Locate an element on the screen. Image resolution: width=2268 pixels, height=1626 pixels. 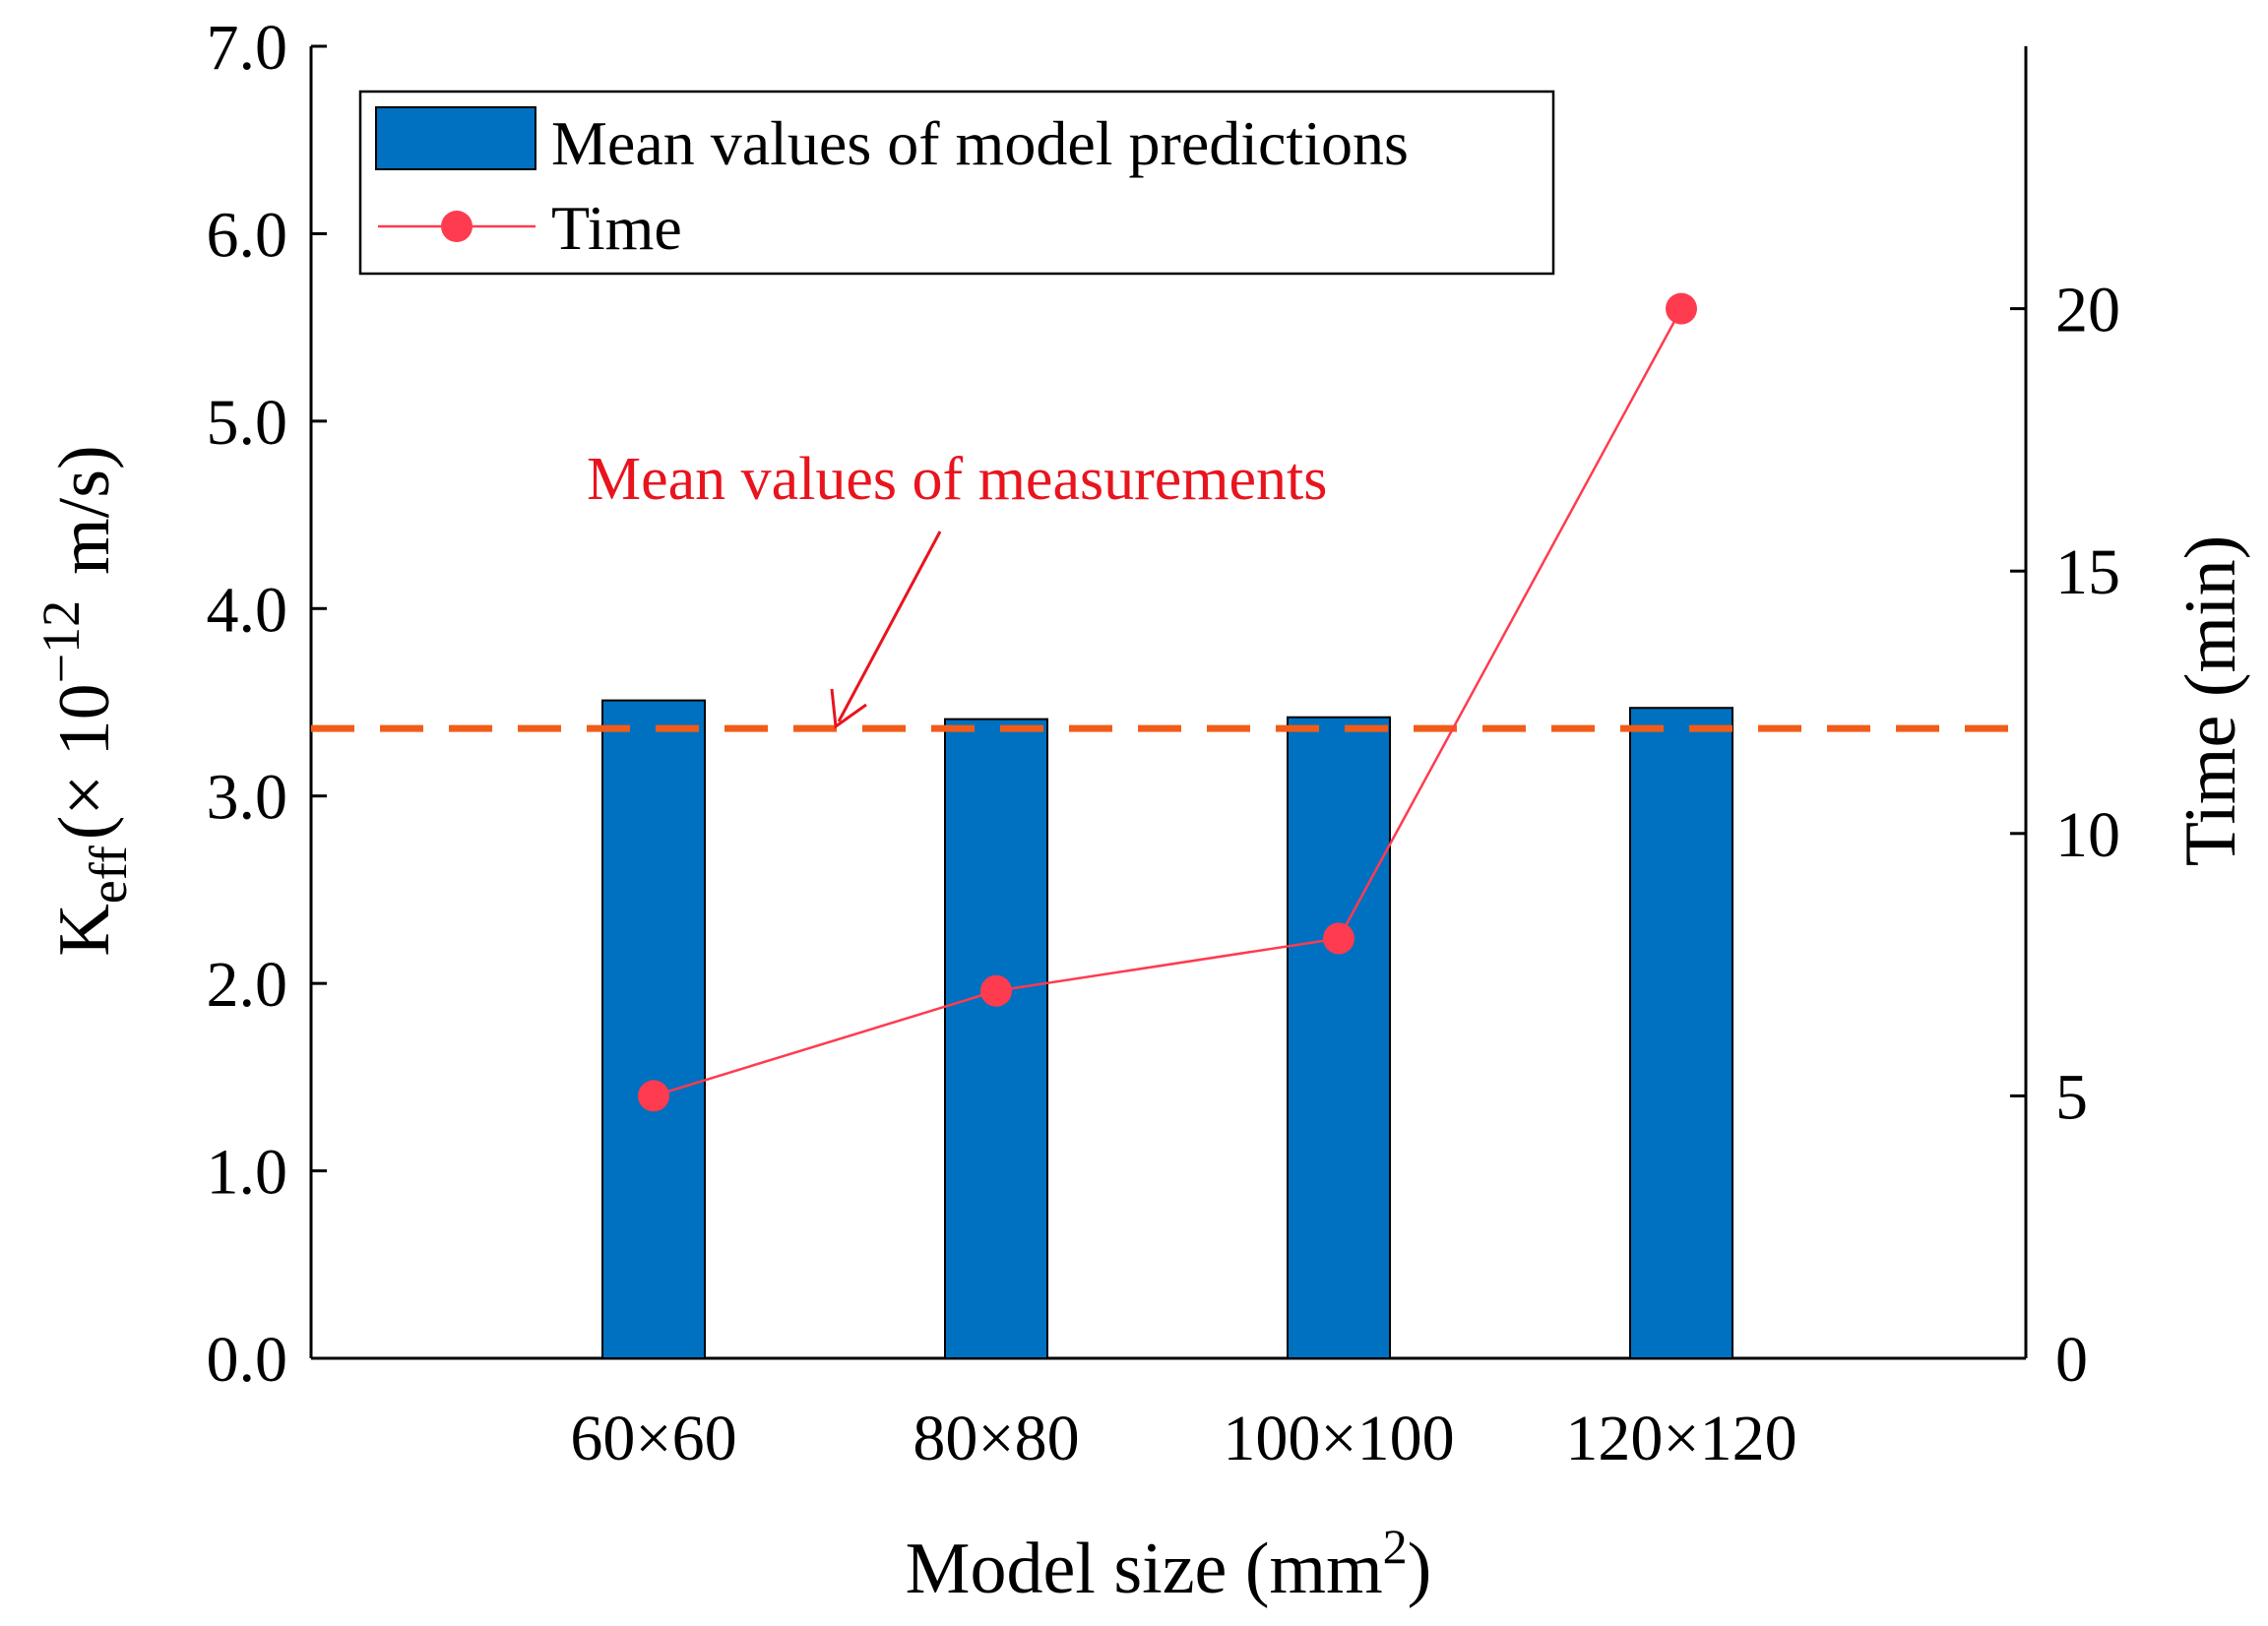
left-tick-label: 5.0 is located at coordinates (247, 423).